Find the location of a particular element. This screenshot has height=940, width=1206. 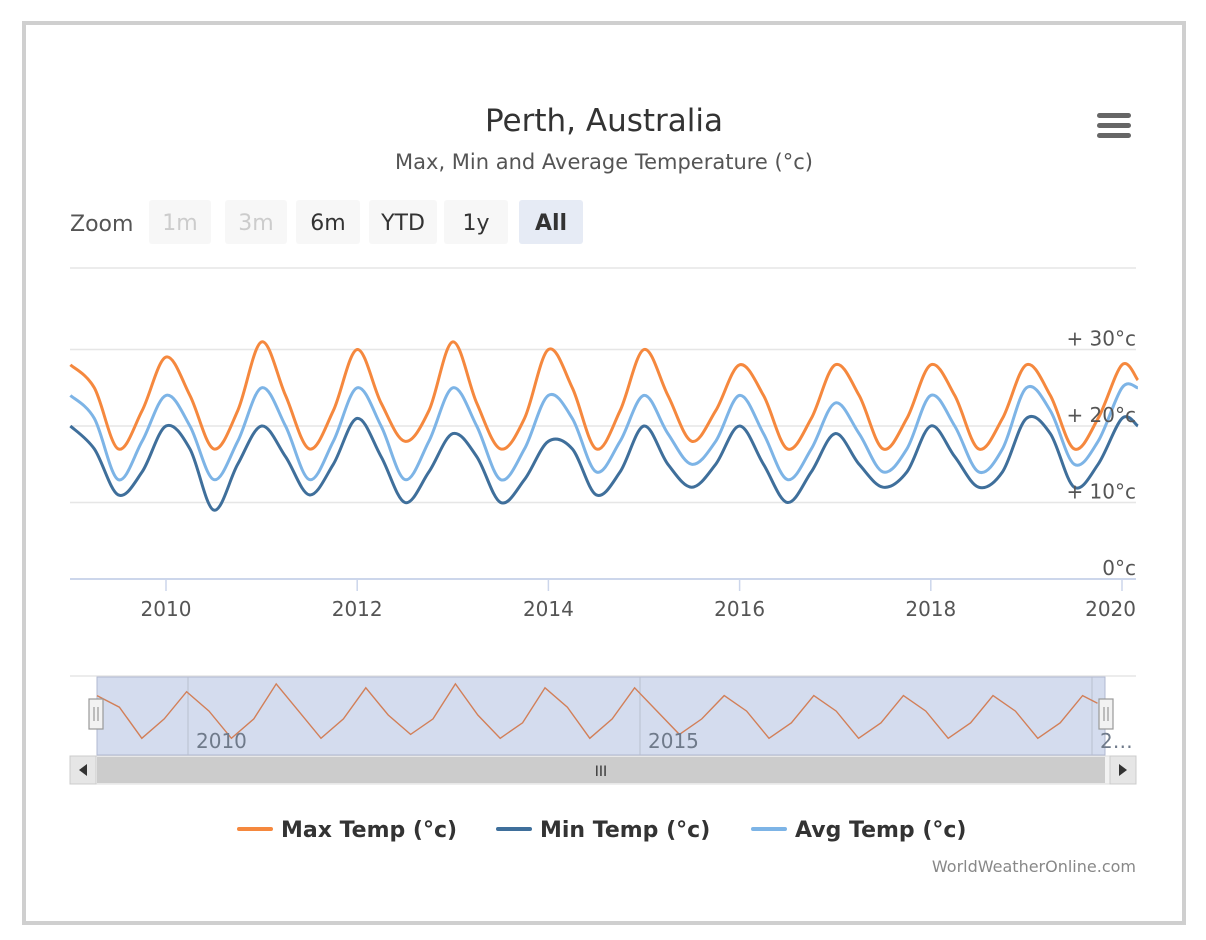

zoom-button-label: 3m is located at coordinates (255, 223).